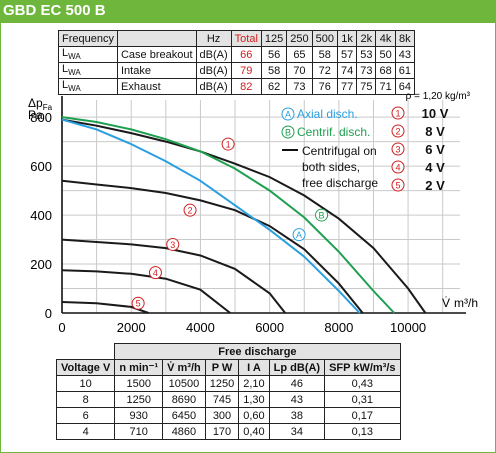 Image resolution: width=496 pixels, height=453 pixels. I want to click on curve-marker-label: 3, so click(172, 245).